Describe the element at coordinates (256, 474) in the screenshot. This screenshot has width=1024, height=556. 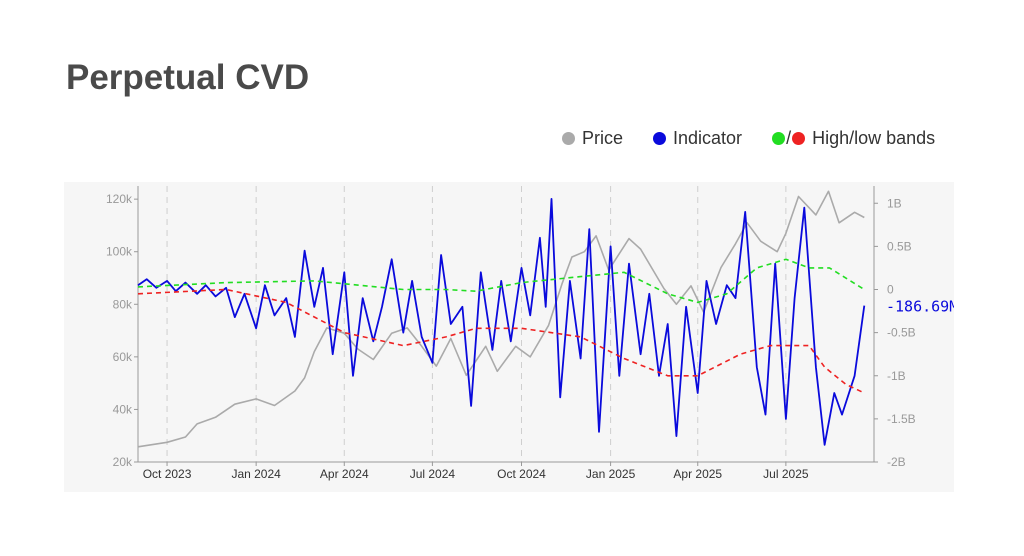
I see `x-tick-label: Jan 2024` at that location.